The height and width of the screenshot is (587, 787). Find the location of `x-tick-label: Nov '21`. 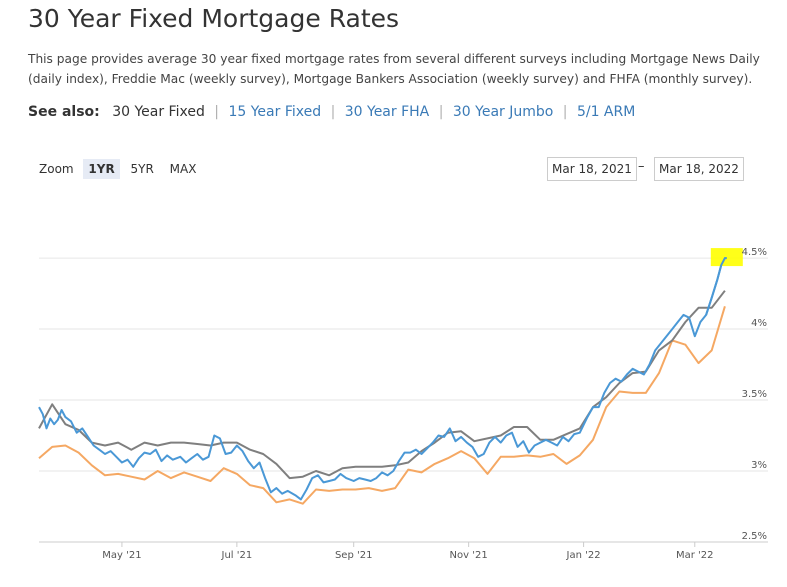

x-tick-label: Nov '21 is located at coordinates (469, 555).